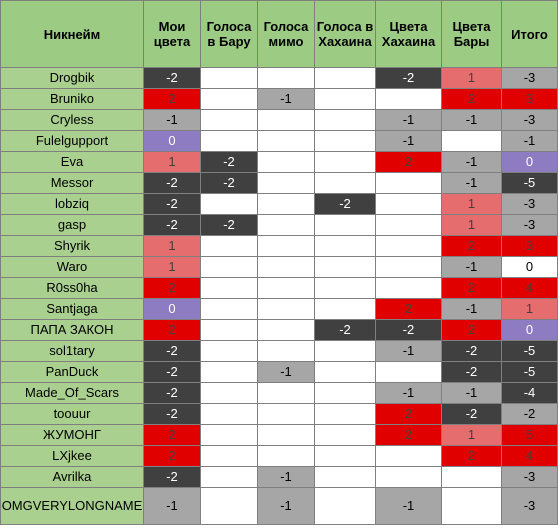 This screenshot has height=529, width=558. What do you see at coordinates (72, 309) in the screenshot?
I see `nickname-cell: Santjaga` at bounding box center [72, 309].